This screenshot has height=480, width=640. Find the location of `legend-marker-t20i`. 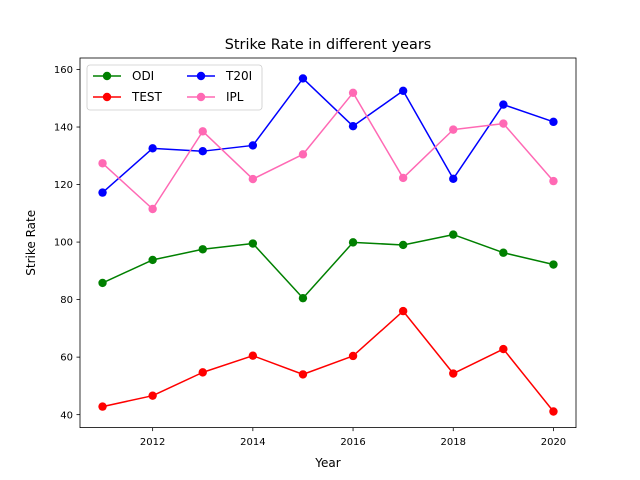

legend-marker-t20i is located at coordinates (201, 76).